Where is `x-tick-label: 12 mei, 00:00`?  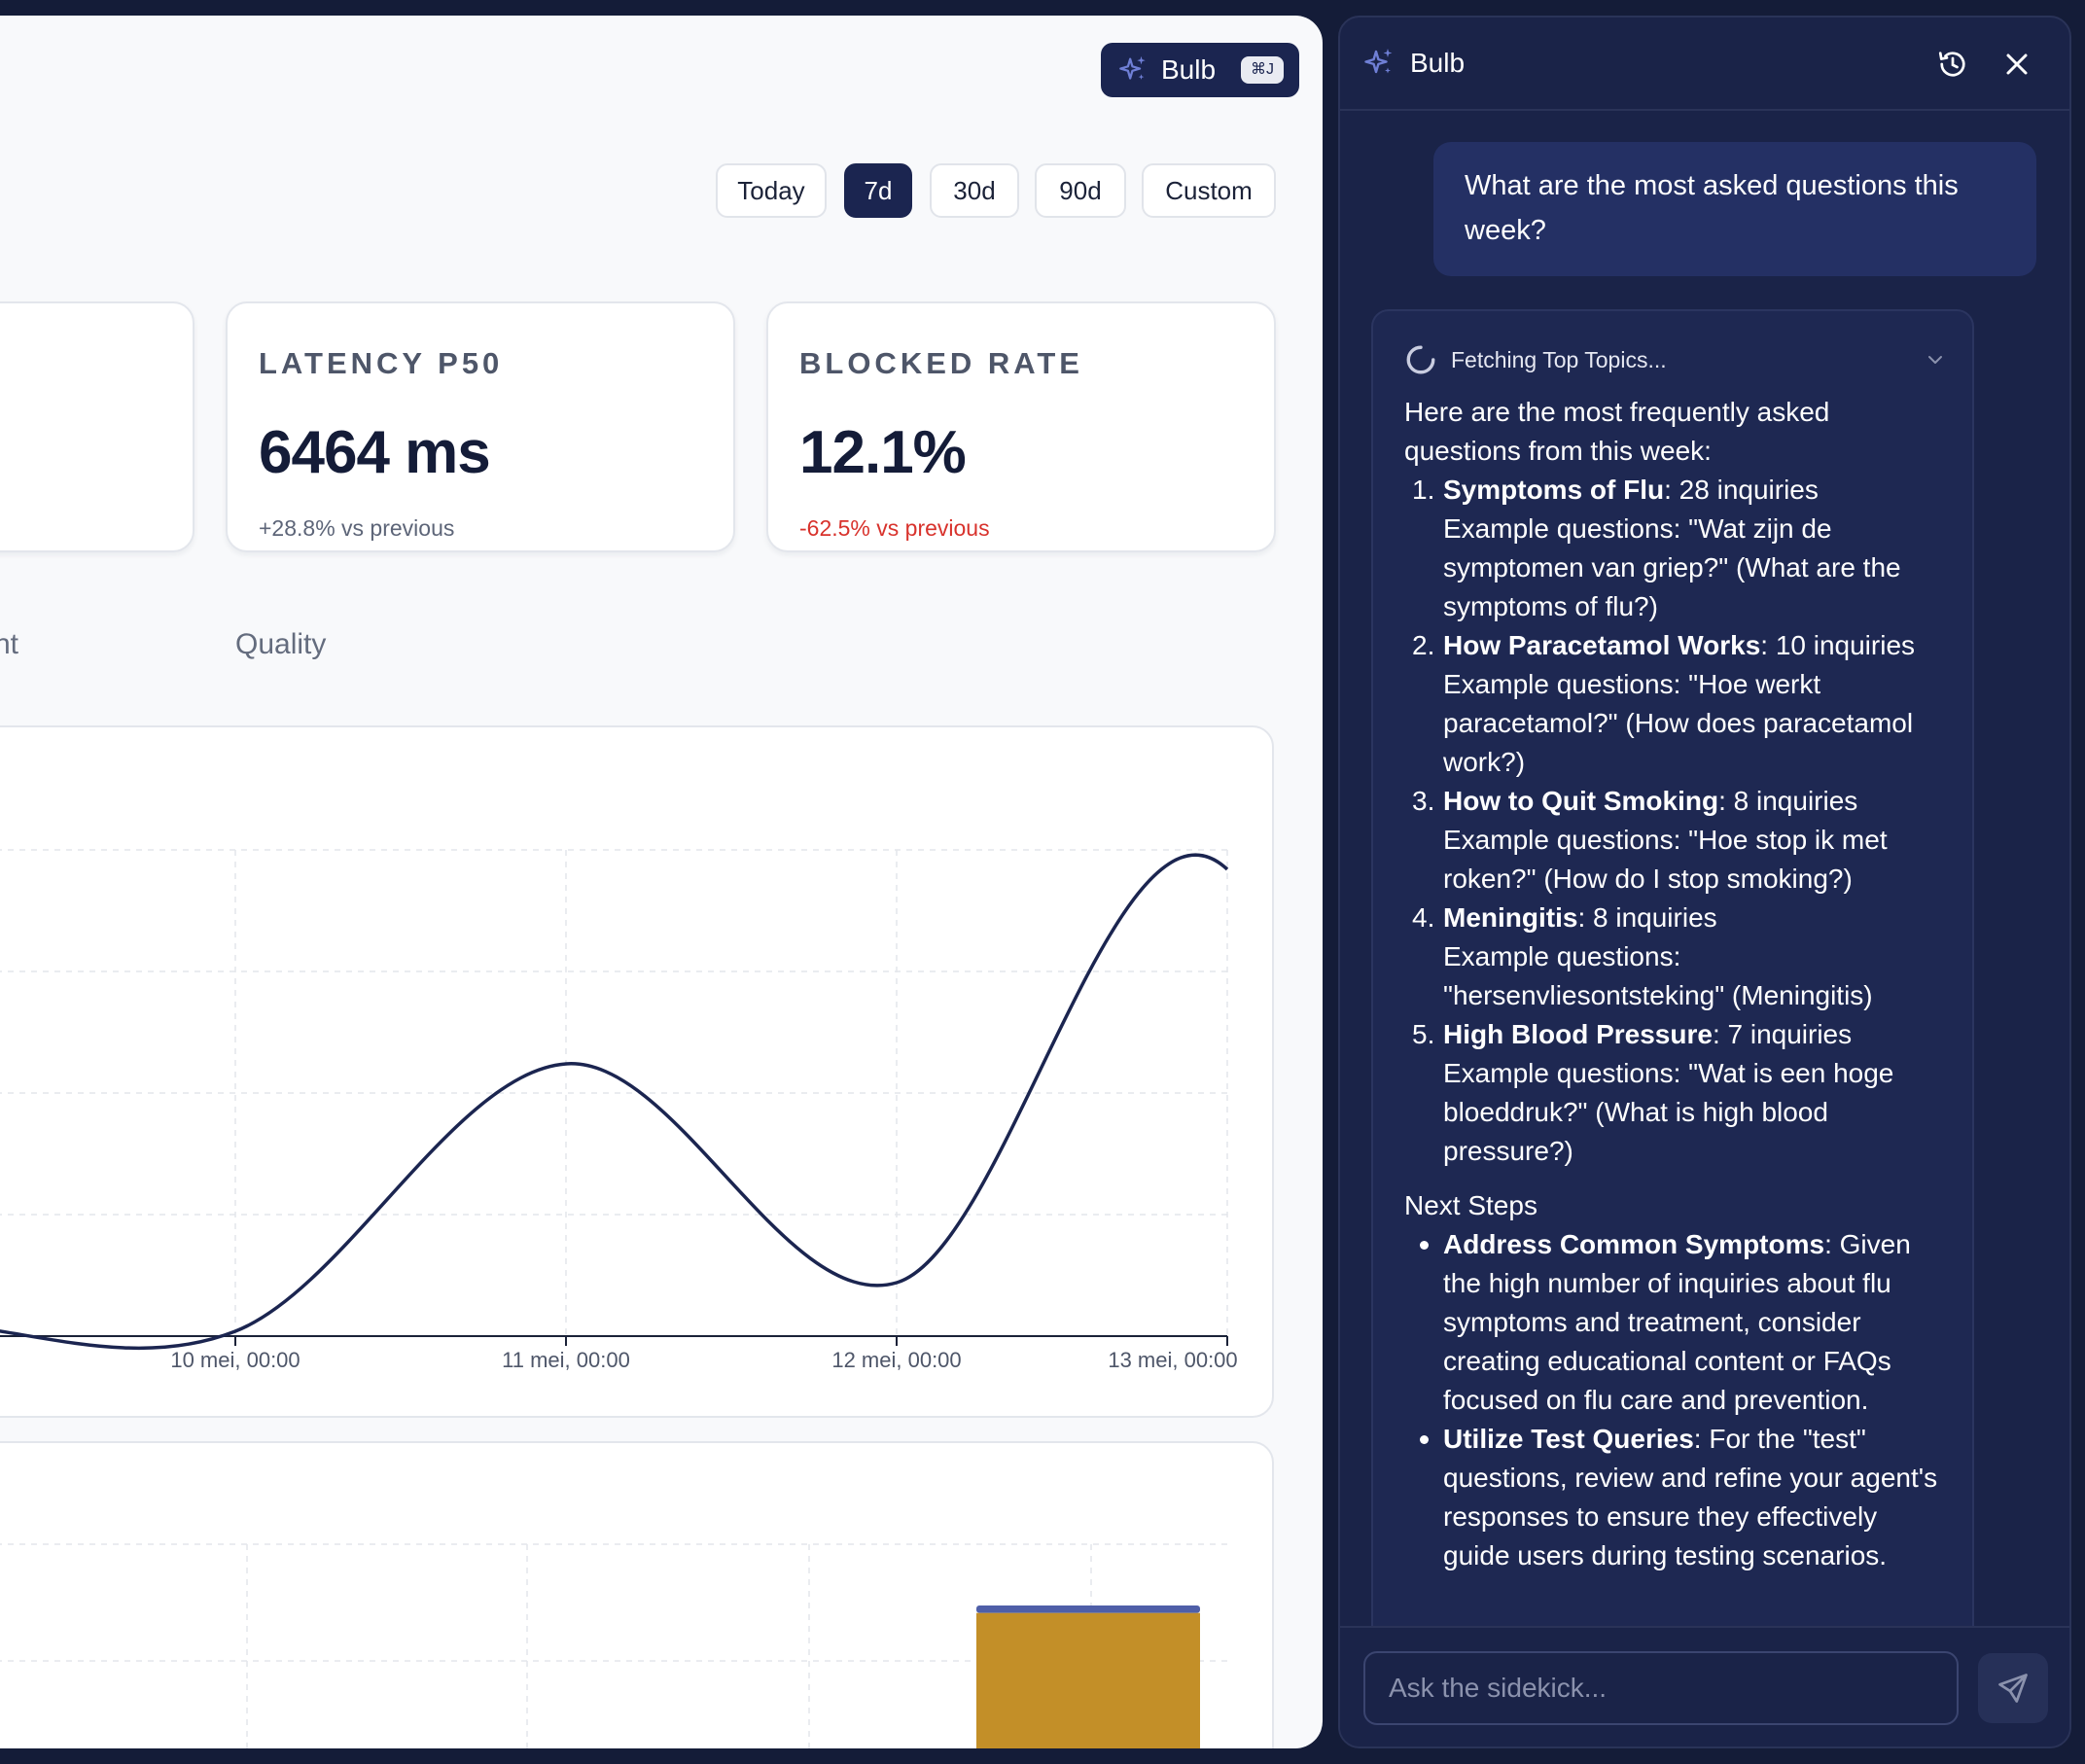
x-tick-label: 12 mei, 00:00 is located at coordinates (896, 1360).